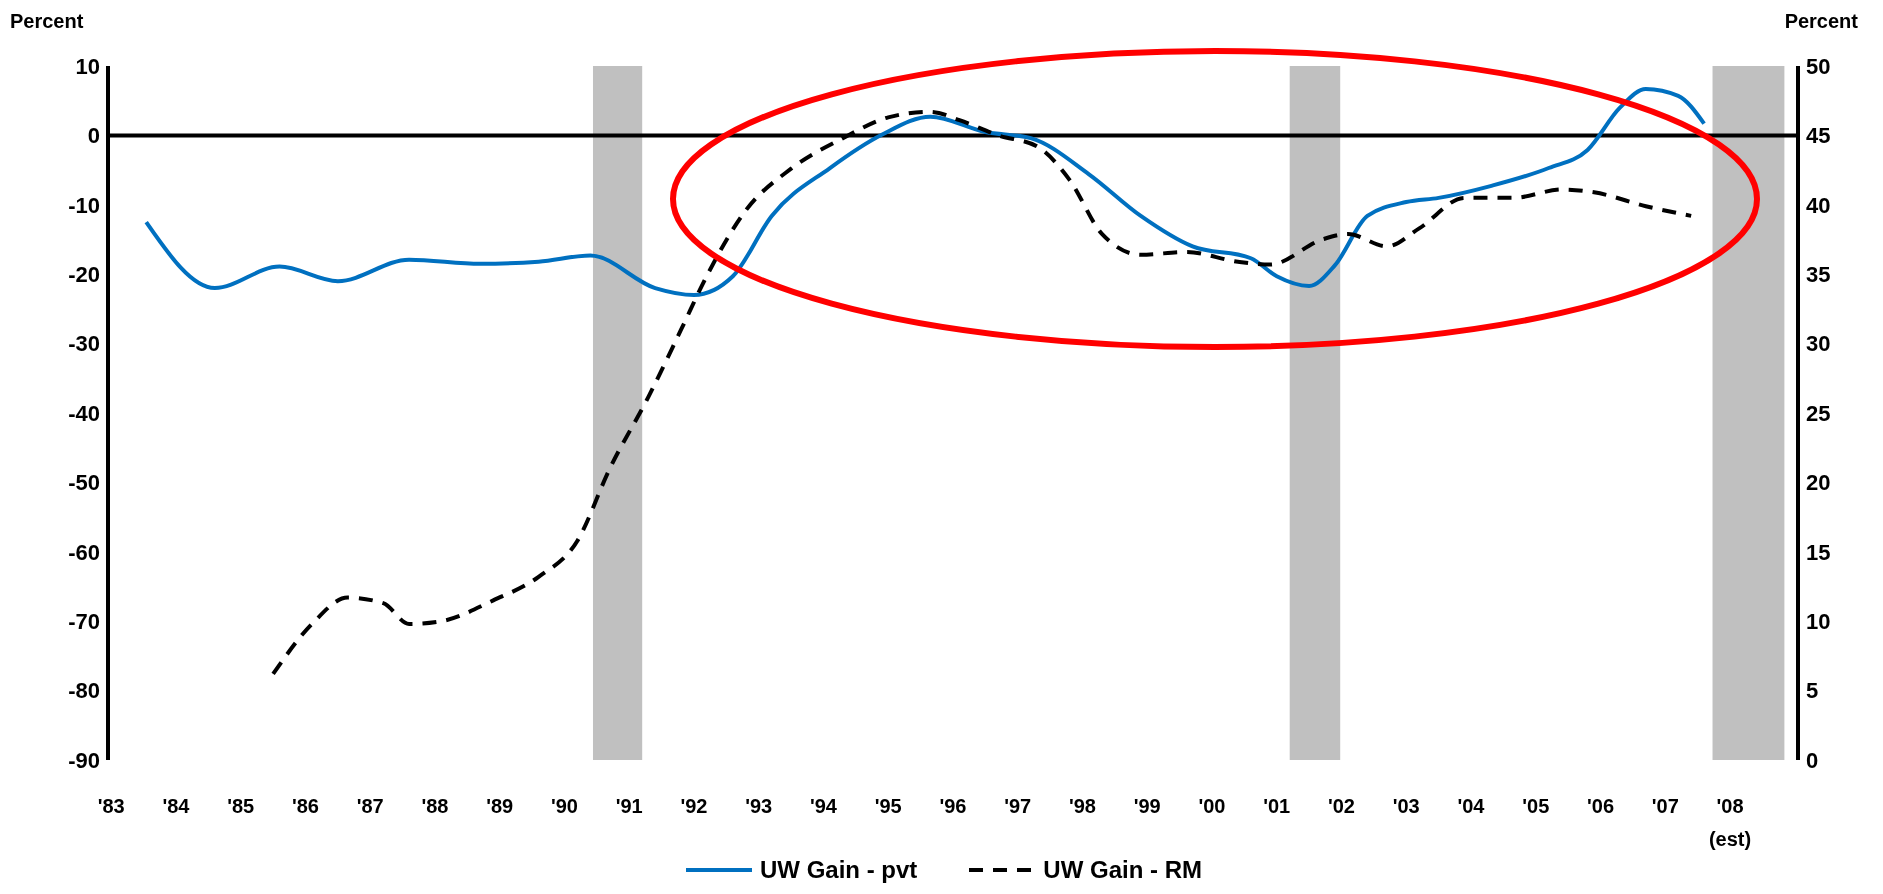 This screenshot has height=894, width=1883. I want to click on x-tick-label: '94, so click(823, 806).